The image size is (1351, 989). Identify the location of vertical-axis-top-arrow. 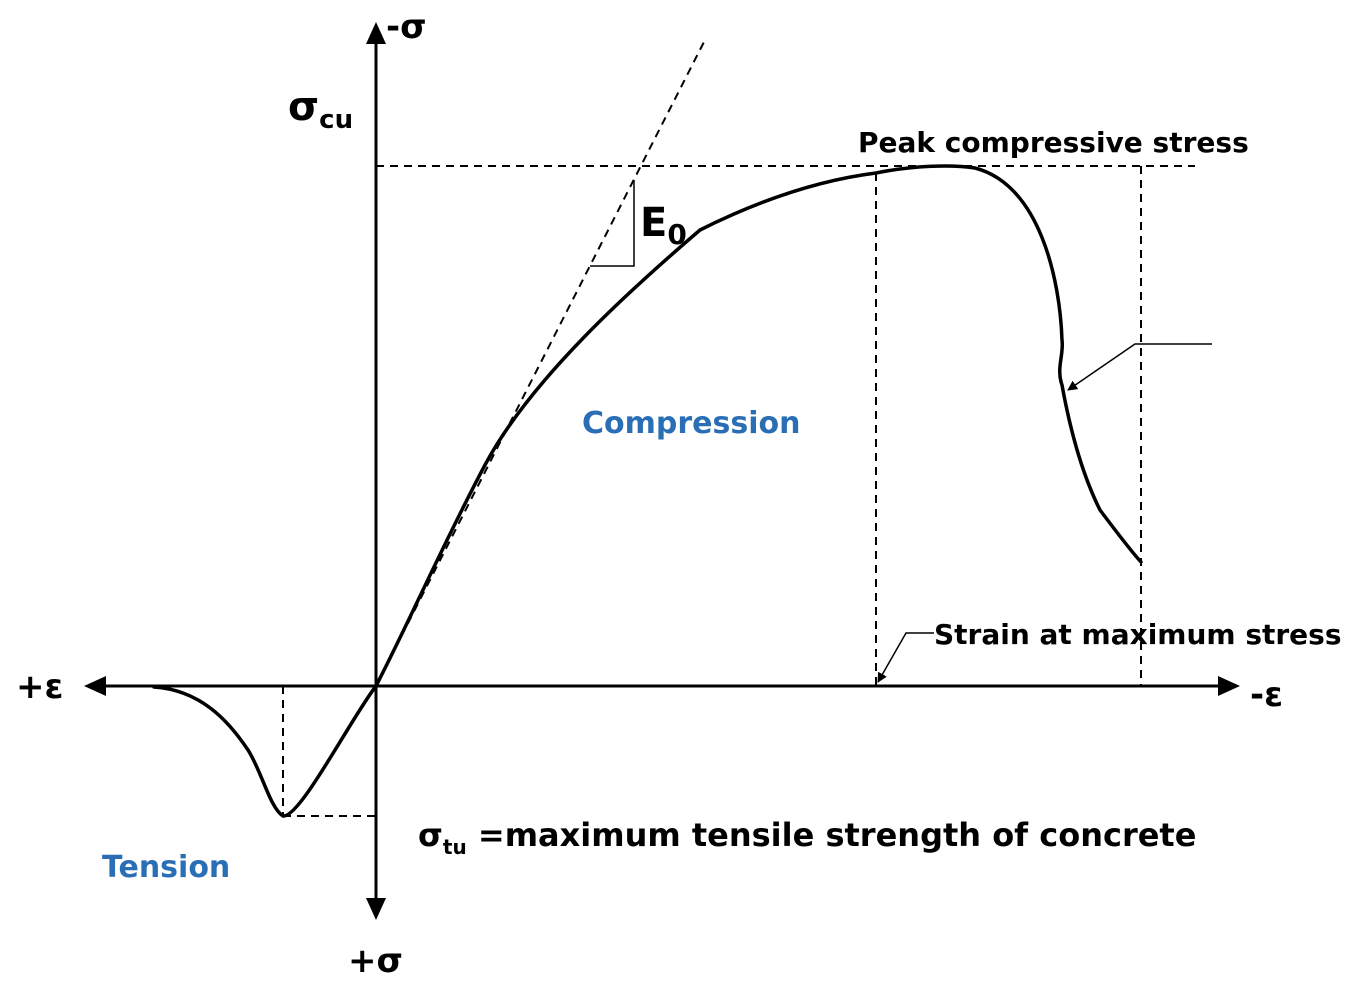
(376, 33).